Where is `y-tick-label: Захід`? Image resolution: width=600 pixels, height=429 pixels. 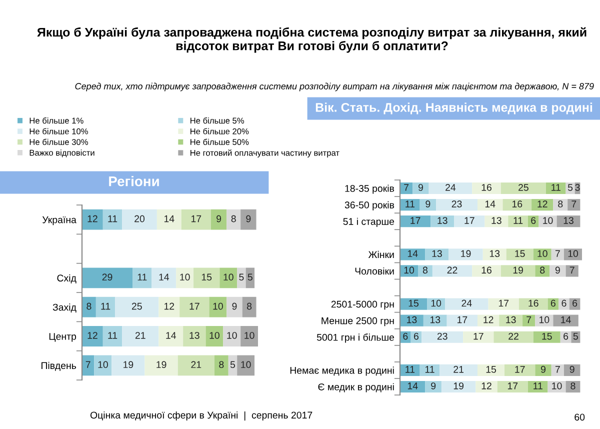
y-tick-label: Захід is located at coordinates (64, 308).